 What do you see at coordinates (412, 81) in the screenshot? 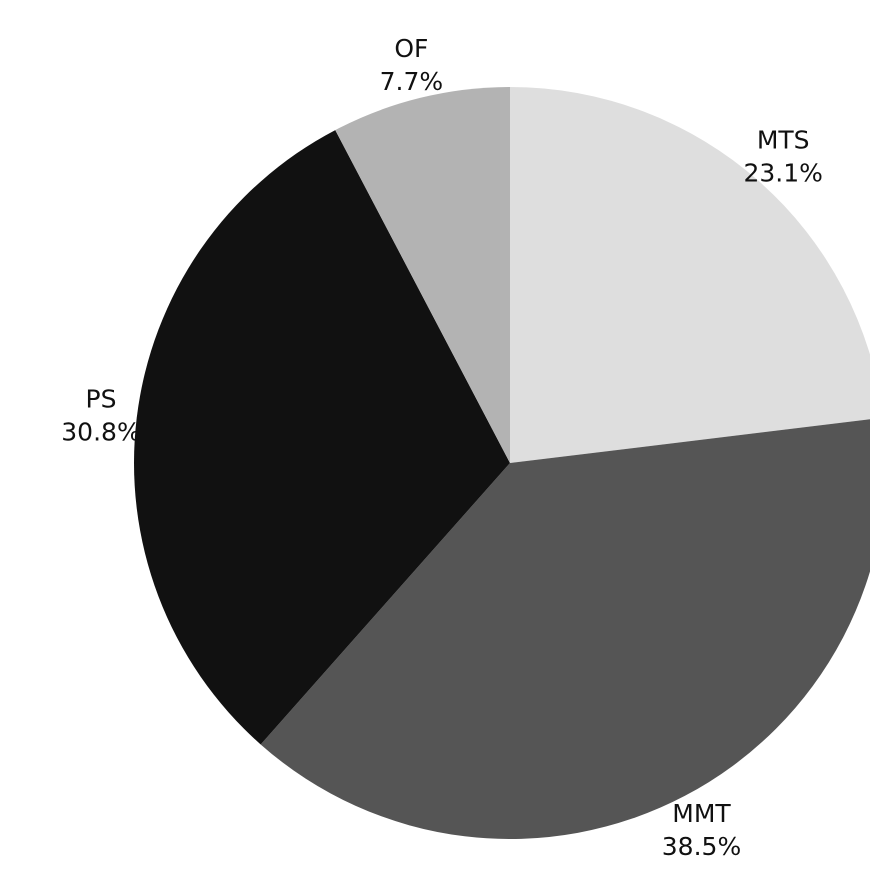
I see `slice-percent-label: 7.7%` at bounding box center [412, 81].